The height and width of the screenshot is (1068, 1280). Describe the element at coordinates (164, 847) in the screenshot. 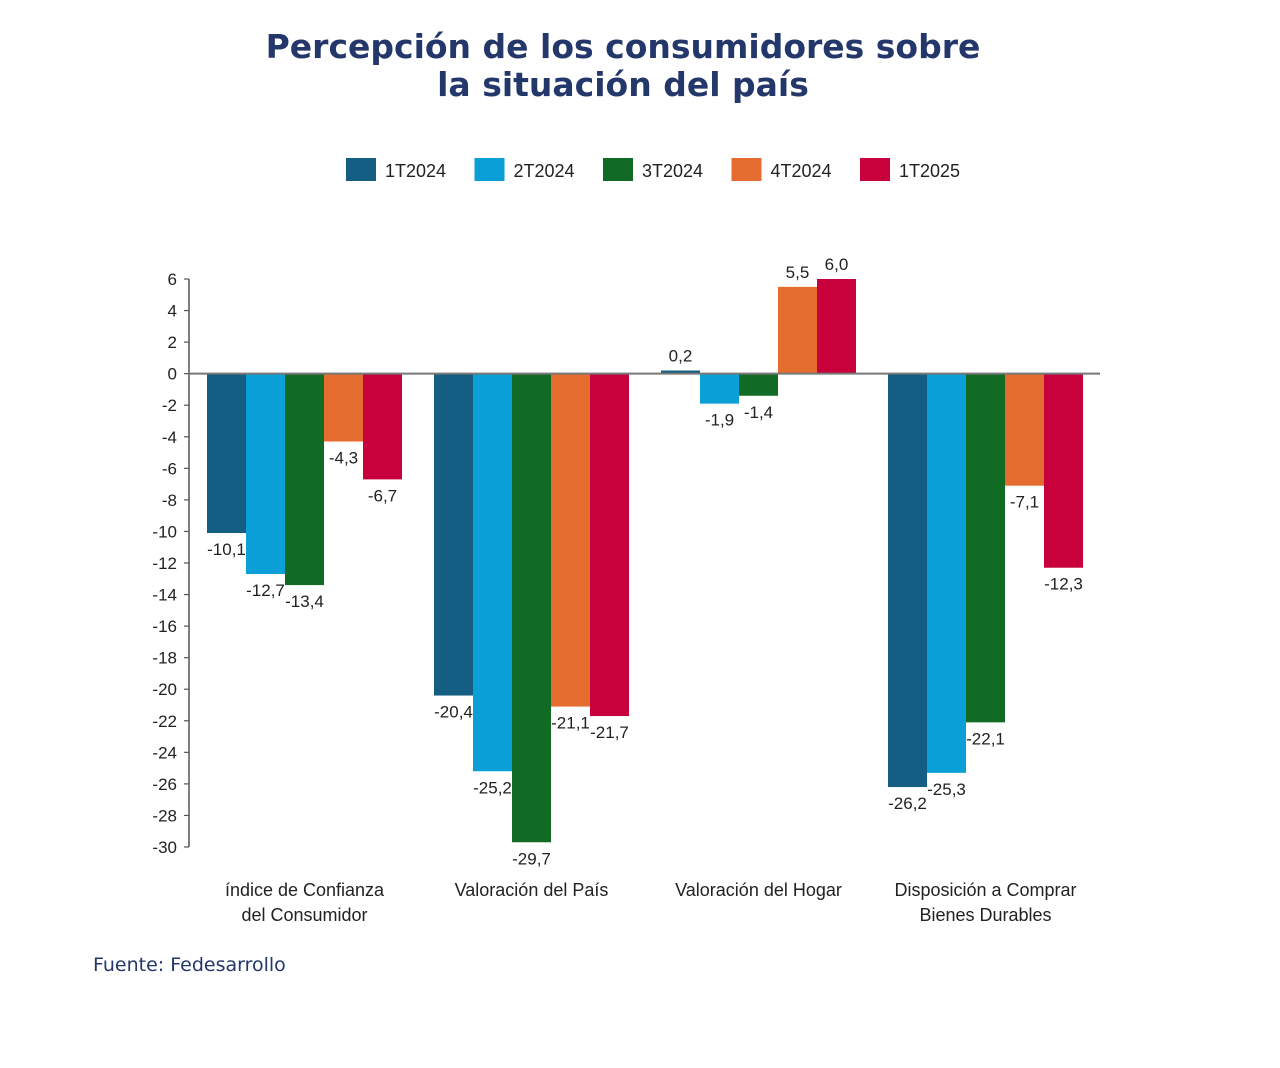

I see `y-tick-label: -30` at that location.